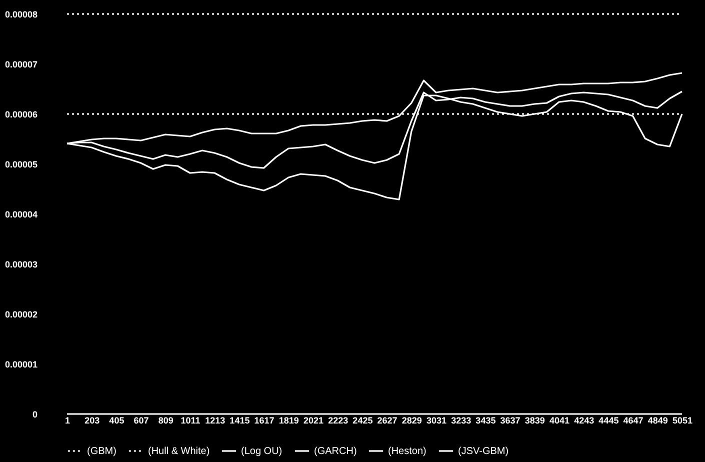 The height and width of the screenshot is (462, 705). Describe the element at coordinates (35, 415) in the screenshot. I see `y-tick-label: 0` at that location.